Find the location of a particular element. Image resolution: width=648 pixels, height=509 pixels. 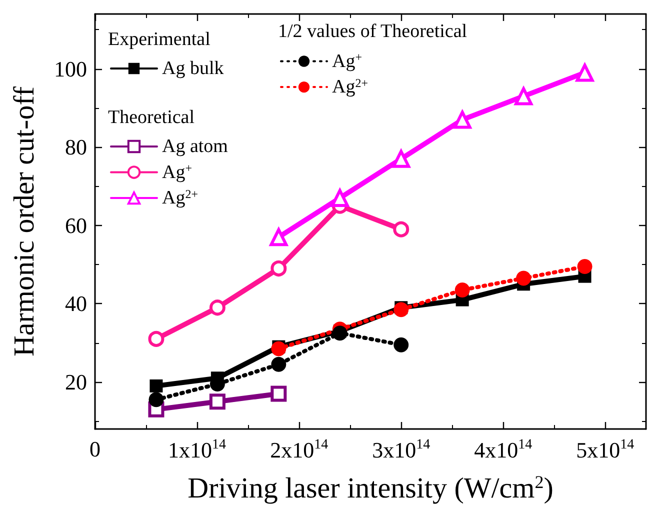

y-tick-label: 40 is located at coordinates (76, 303).